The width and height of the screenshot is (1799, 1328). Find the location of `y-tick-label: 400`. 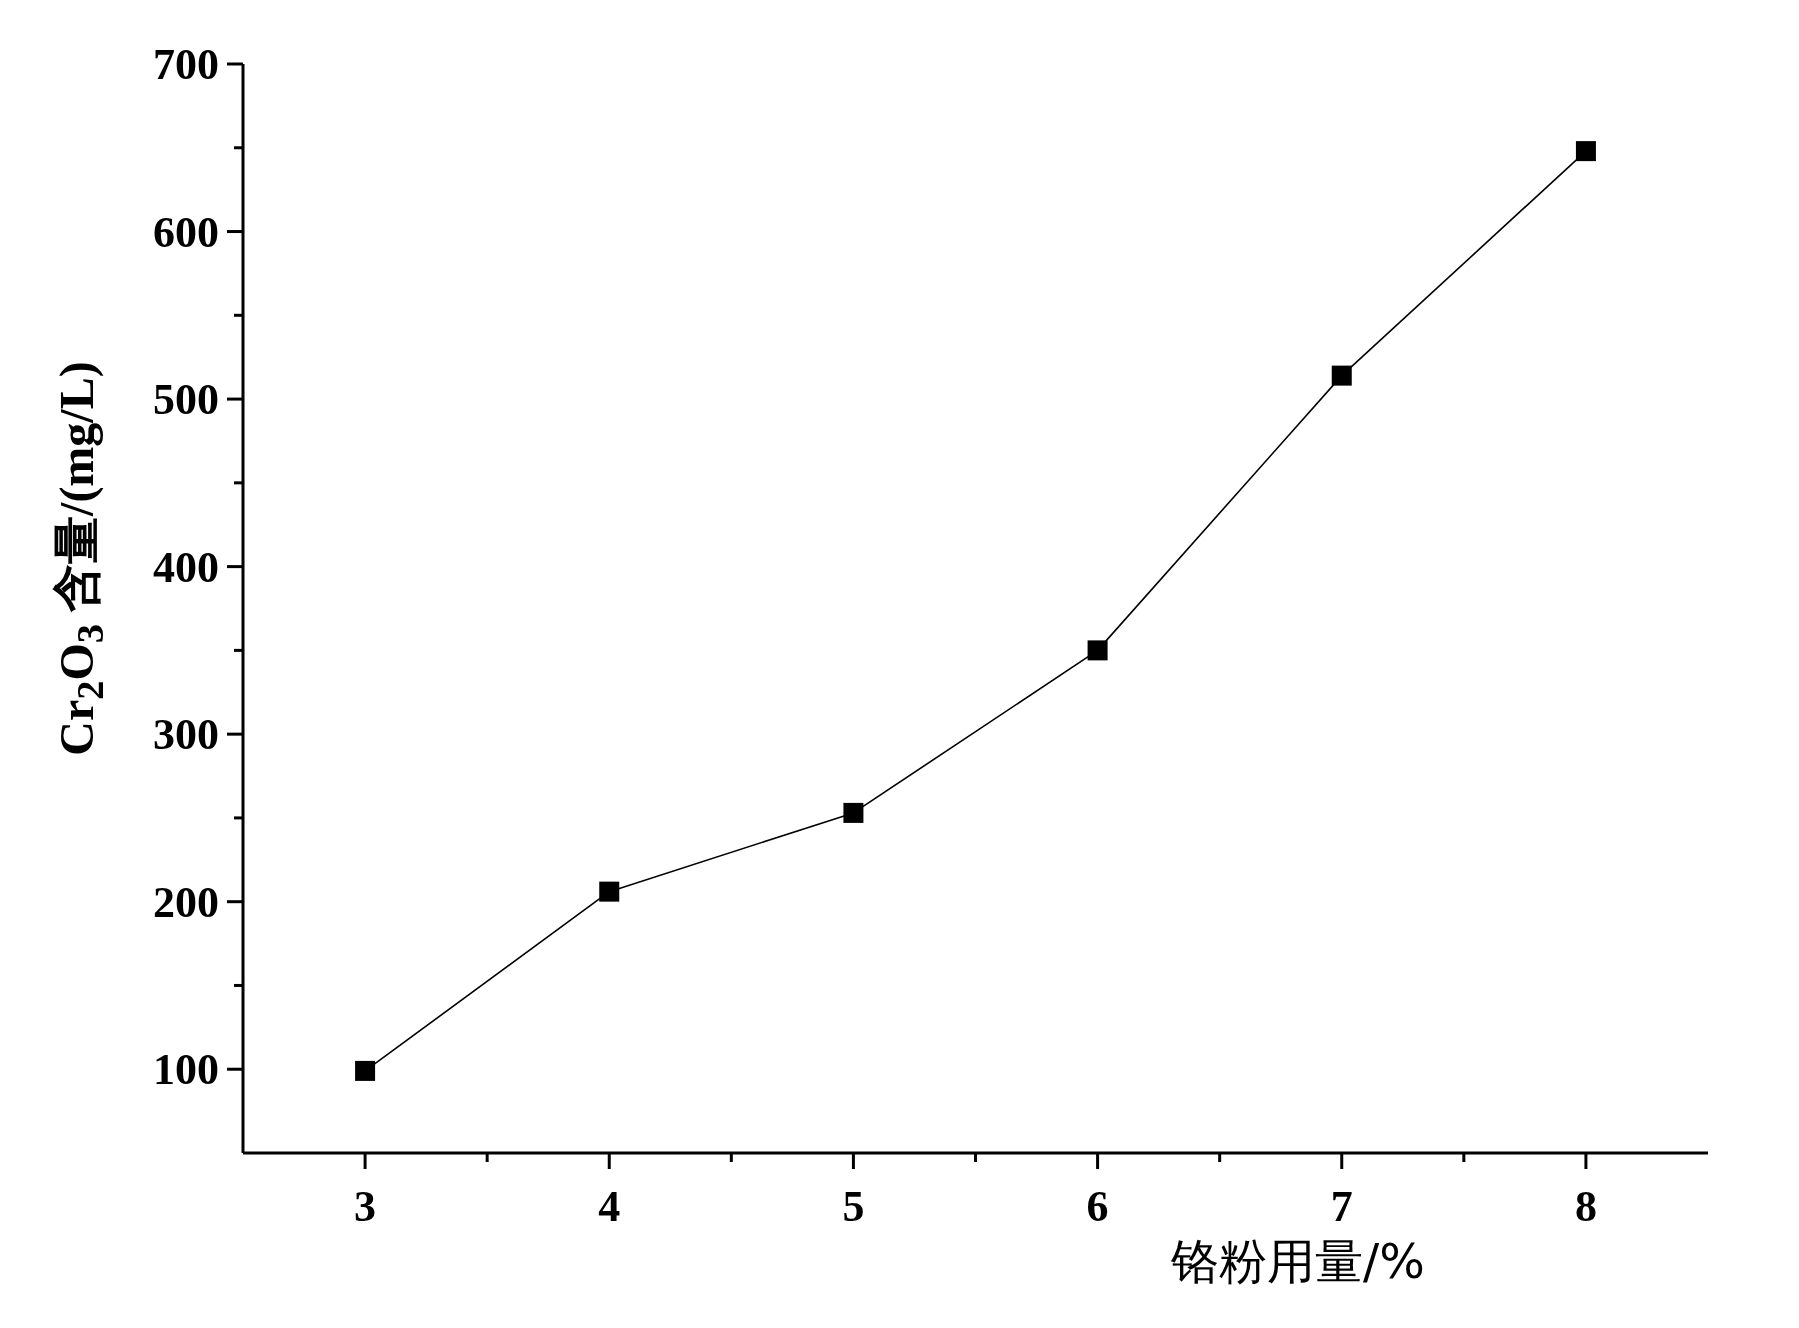

y-tick-label: 400 is located at coordinates (186, 567).